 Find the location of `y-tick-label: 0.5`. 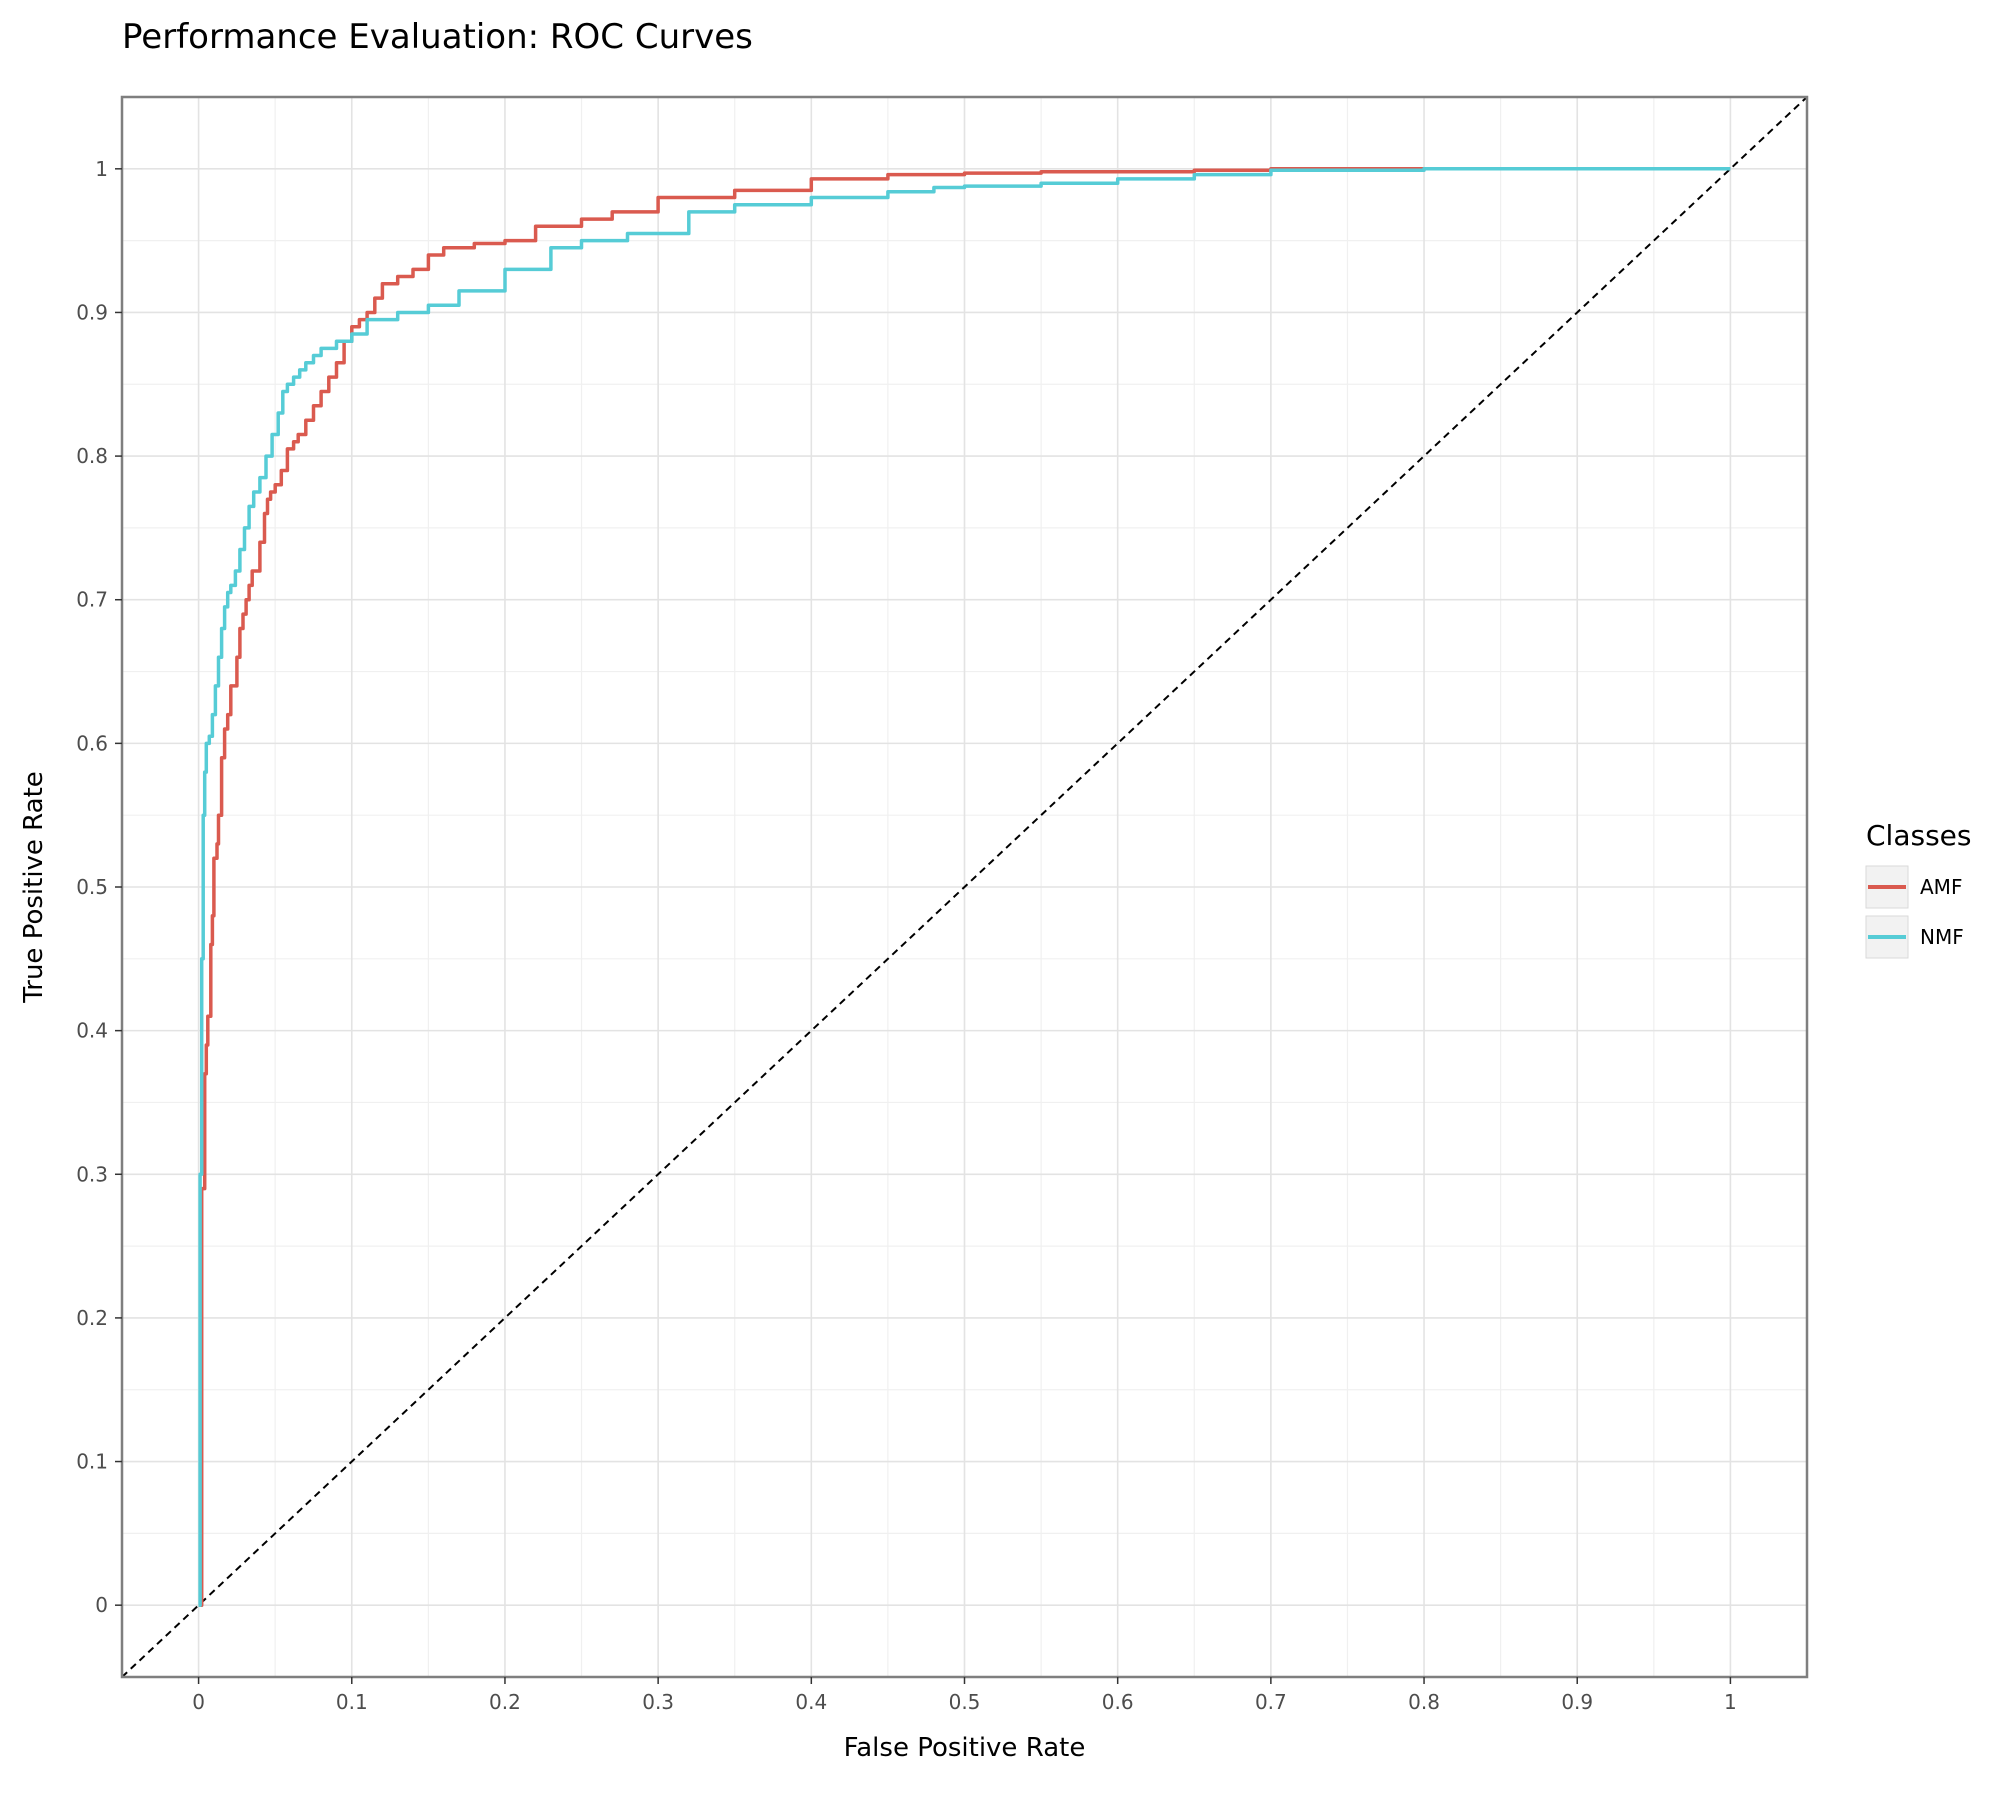

y-tick-label: 0.5 is located at coordinates (92, 887).